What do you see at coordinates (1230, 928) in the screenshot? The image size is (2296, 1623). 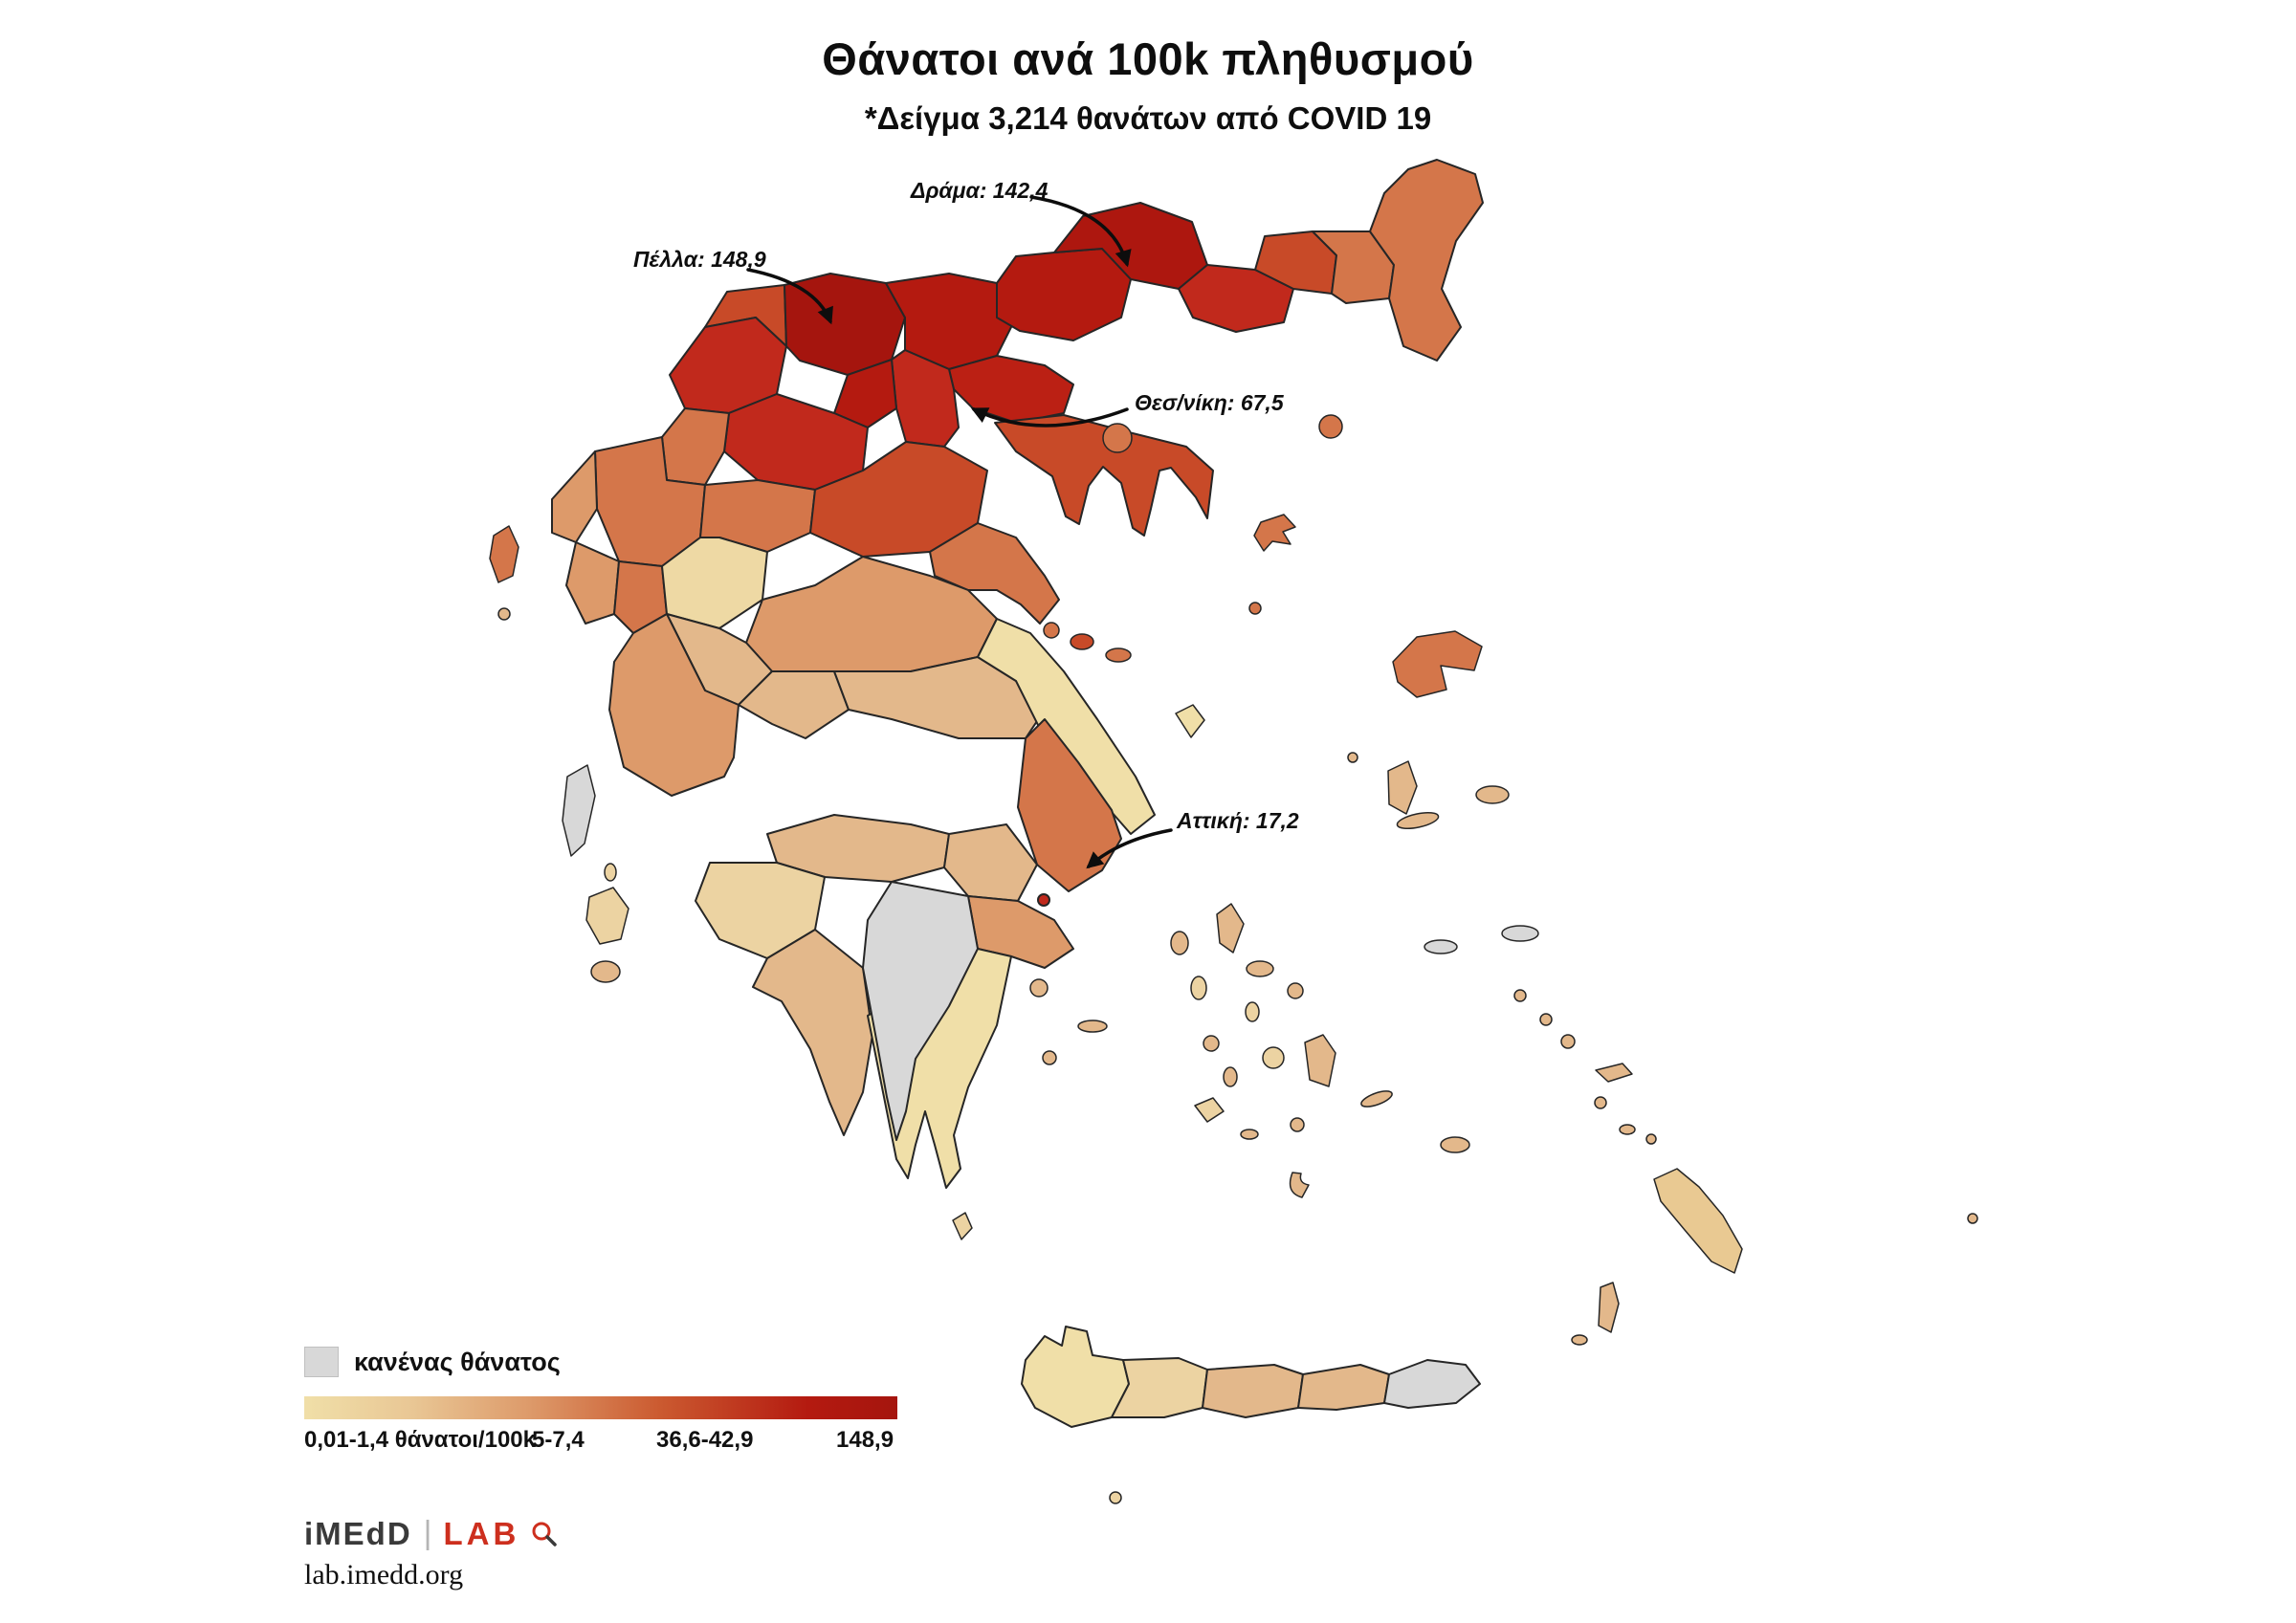 I see `island-andros` at bounding box center [1230, 928].